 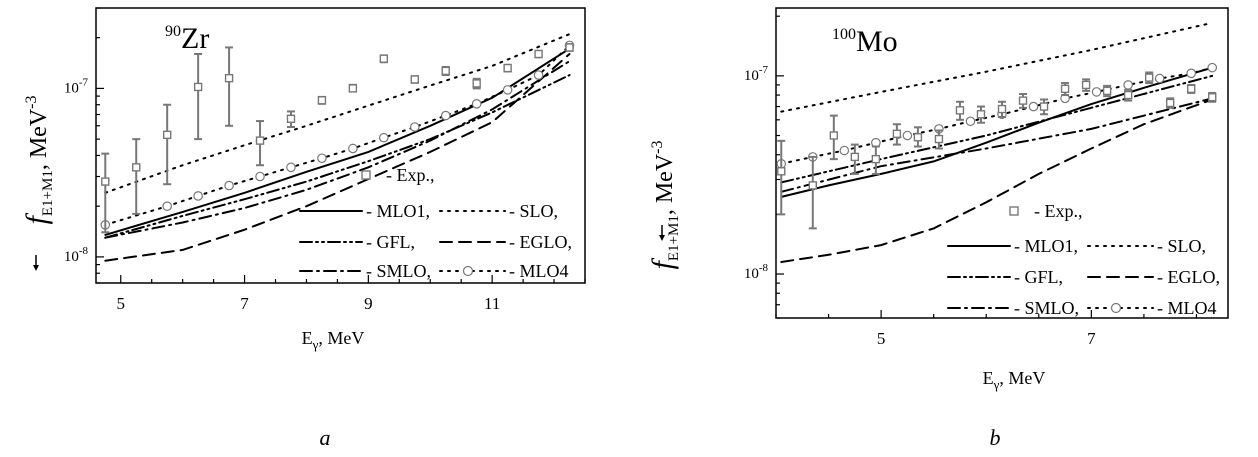 I want to click on series-MLO4, so click(x=337, y=135).